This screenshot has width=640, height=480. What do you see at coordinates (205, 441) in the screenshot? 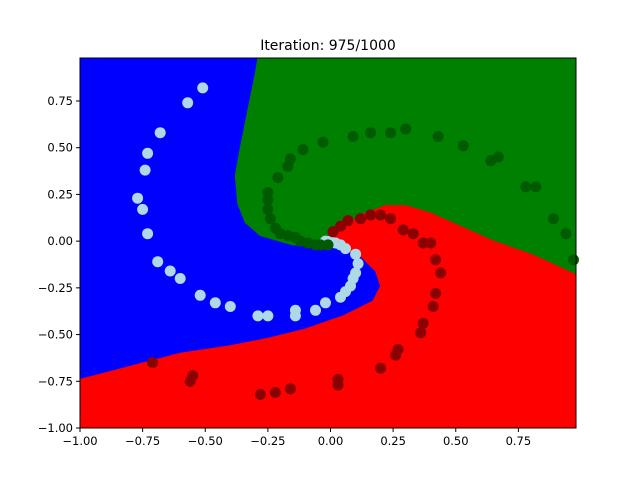
I see `x-tick-label: −0.50` at bounding box center [205, 441].